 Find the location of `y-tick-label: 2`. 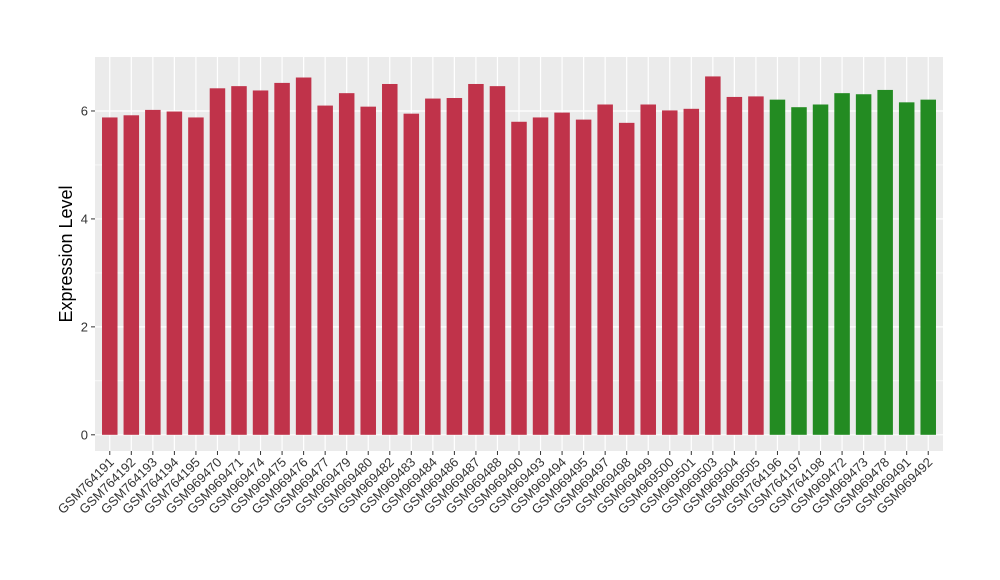

y-tick-label: 2 is located at coordinates (84, 326).